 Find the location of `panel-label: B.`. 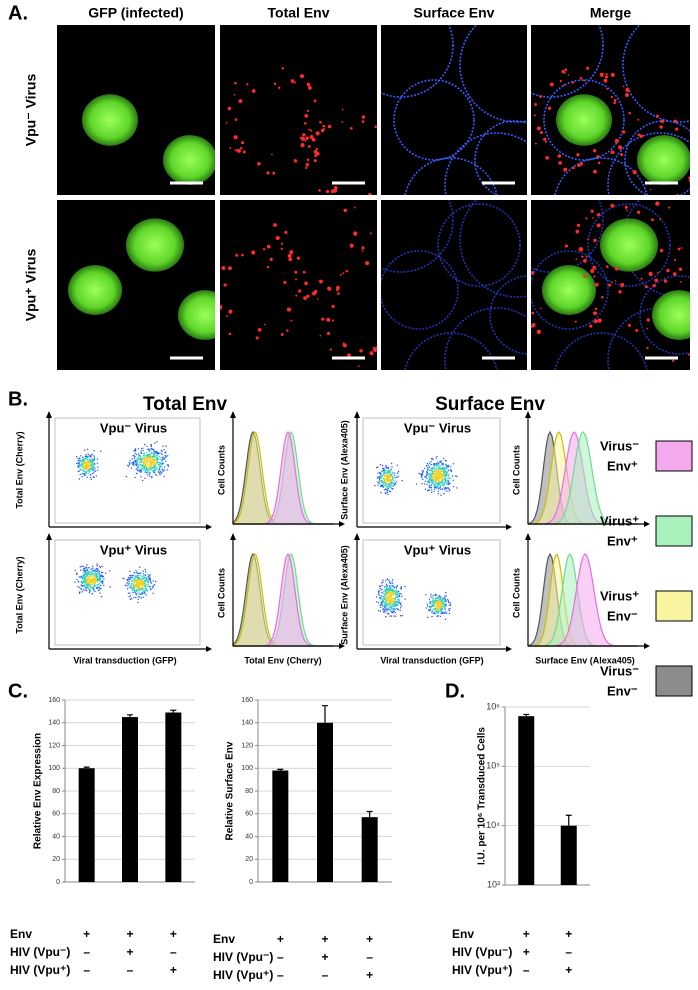

panel-label: B. is located at coordinates (18, 399).